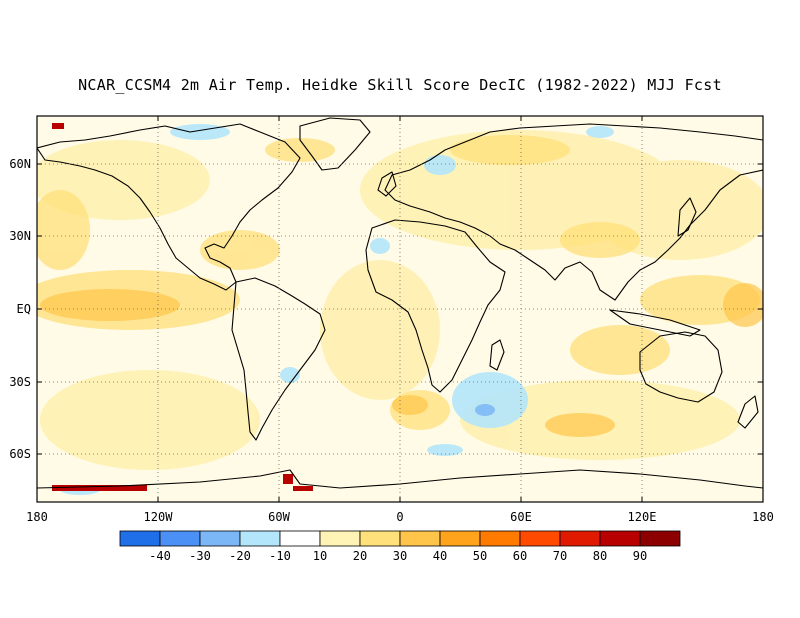 The image size is (800, 618). I want to click on colorbar-label: 10, so click(320, 556).